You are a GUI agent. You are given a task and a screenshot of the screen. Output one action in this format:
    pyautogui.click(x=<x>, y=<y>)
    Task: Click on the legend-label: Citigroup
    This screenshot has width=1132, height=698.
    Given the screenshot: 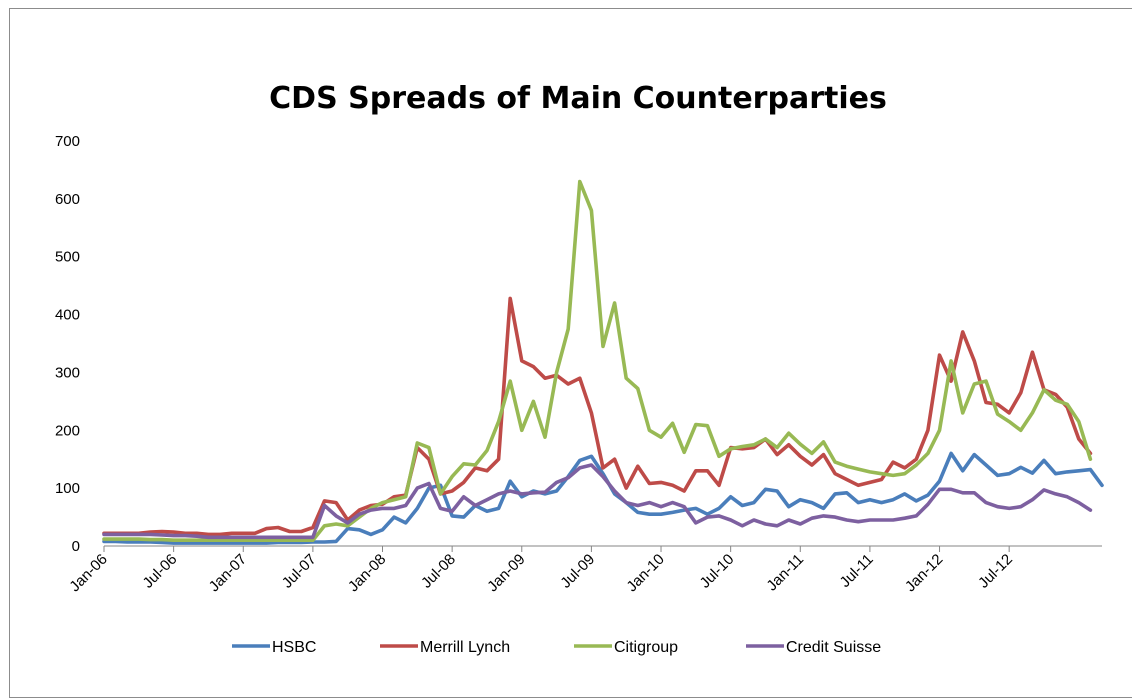 What is the action you would take?
    pyautogui.click(x=646, y=647)
    